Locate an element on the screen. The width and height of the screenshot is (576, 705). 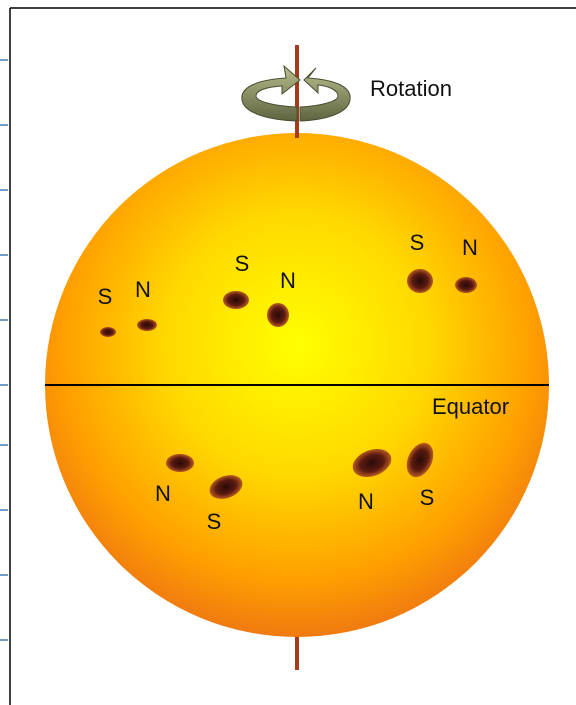
side-ticks is located at coordinates (4, 350).